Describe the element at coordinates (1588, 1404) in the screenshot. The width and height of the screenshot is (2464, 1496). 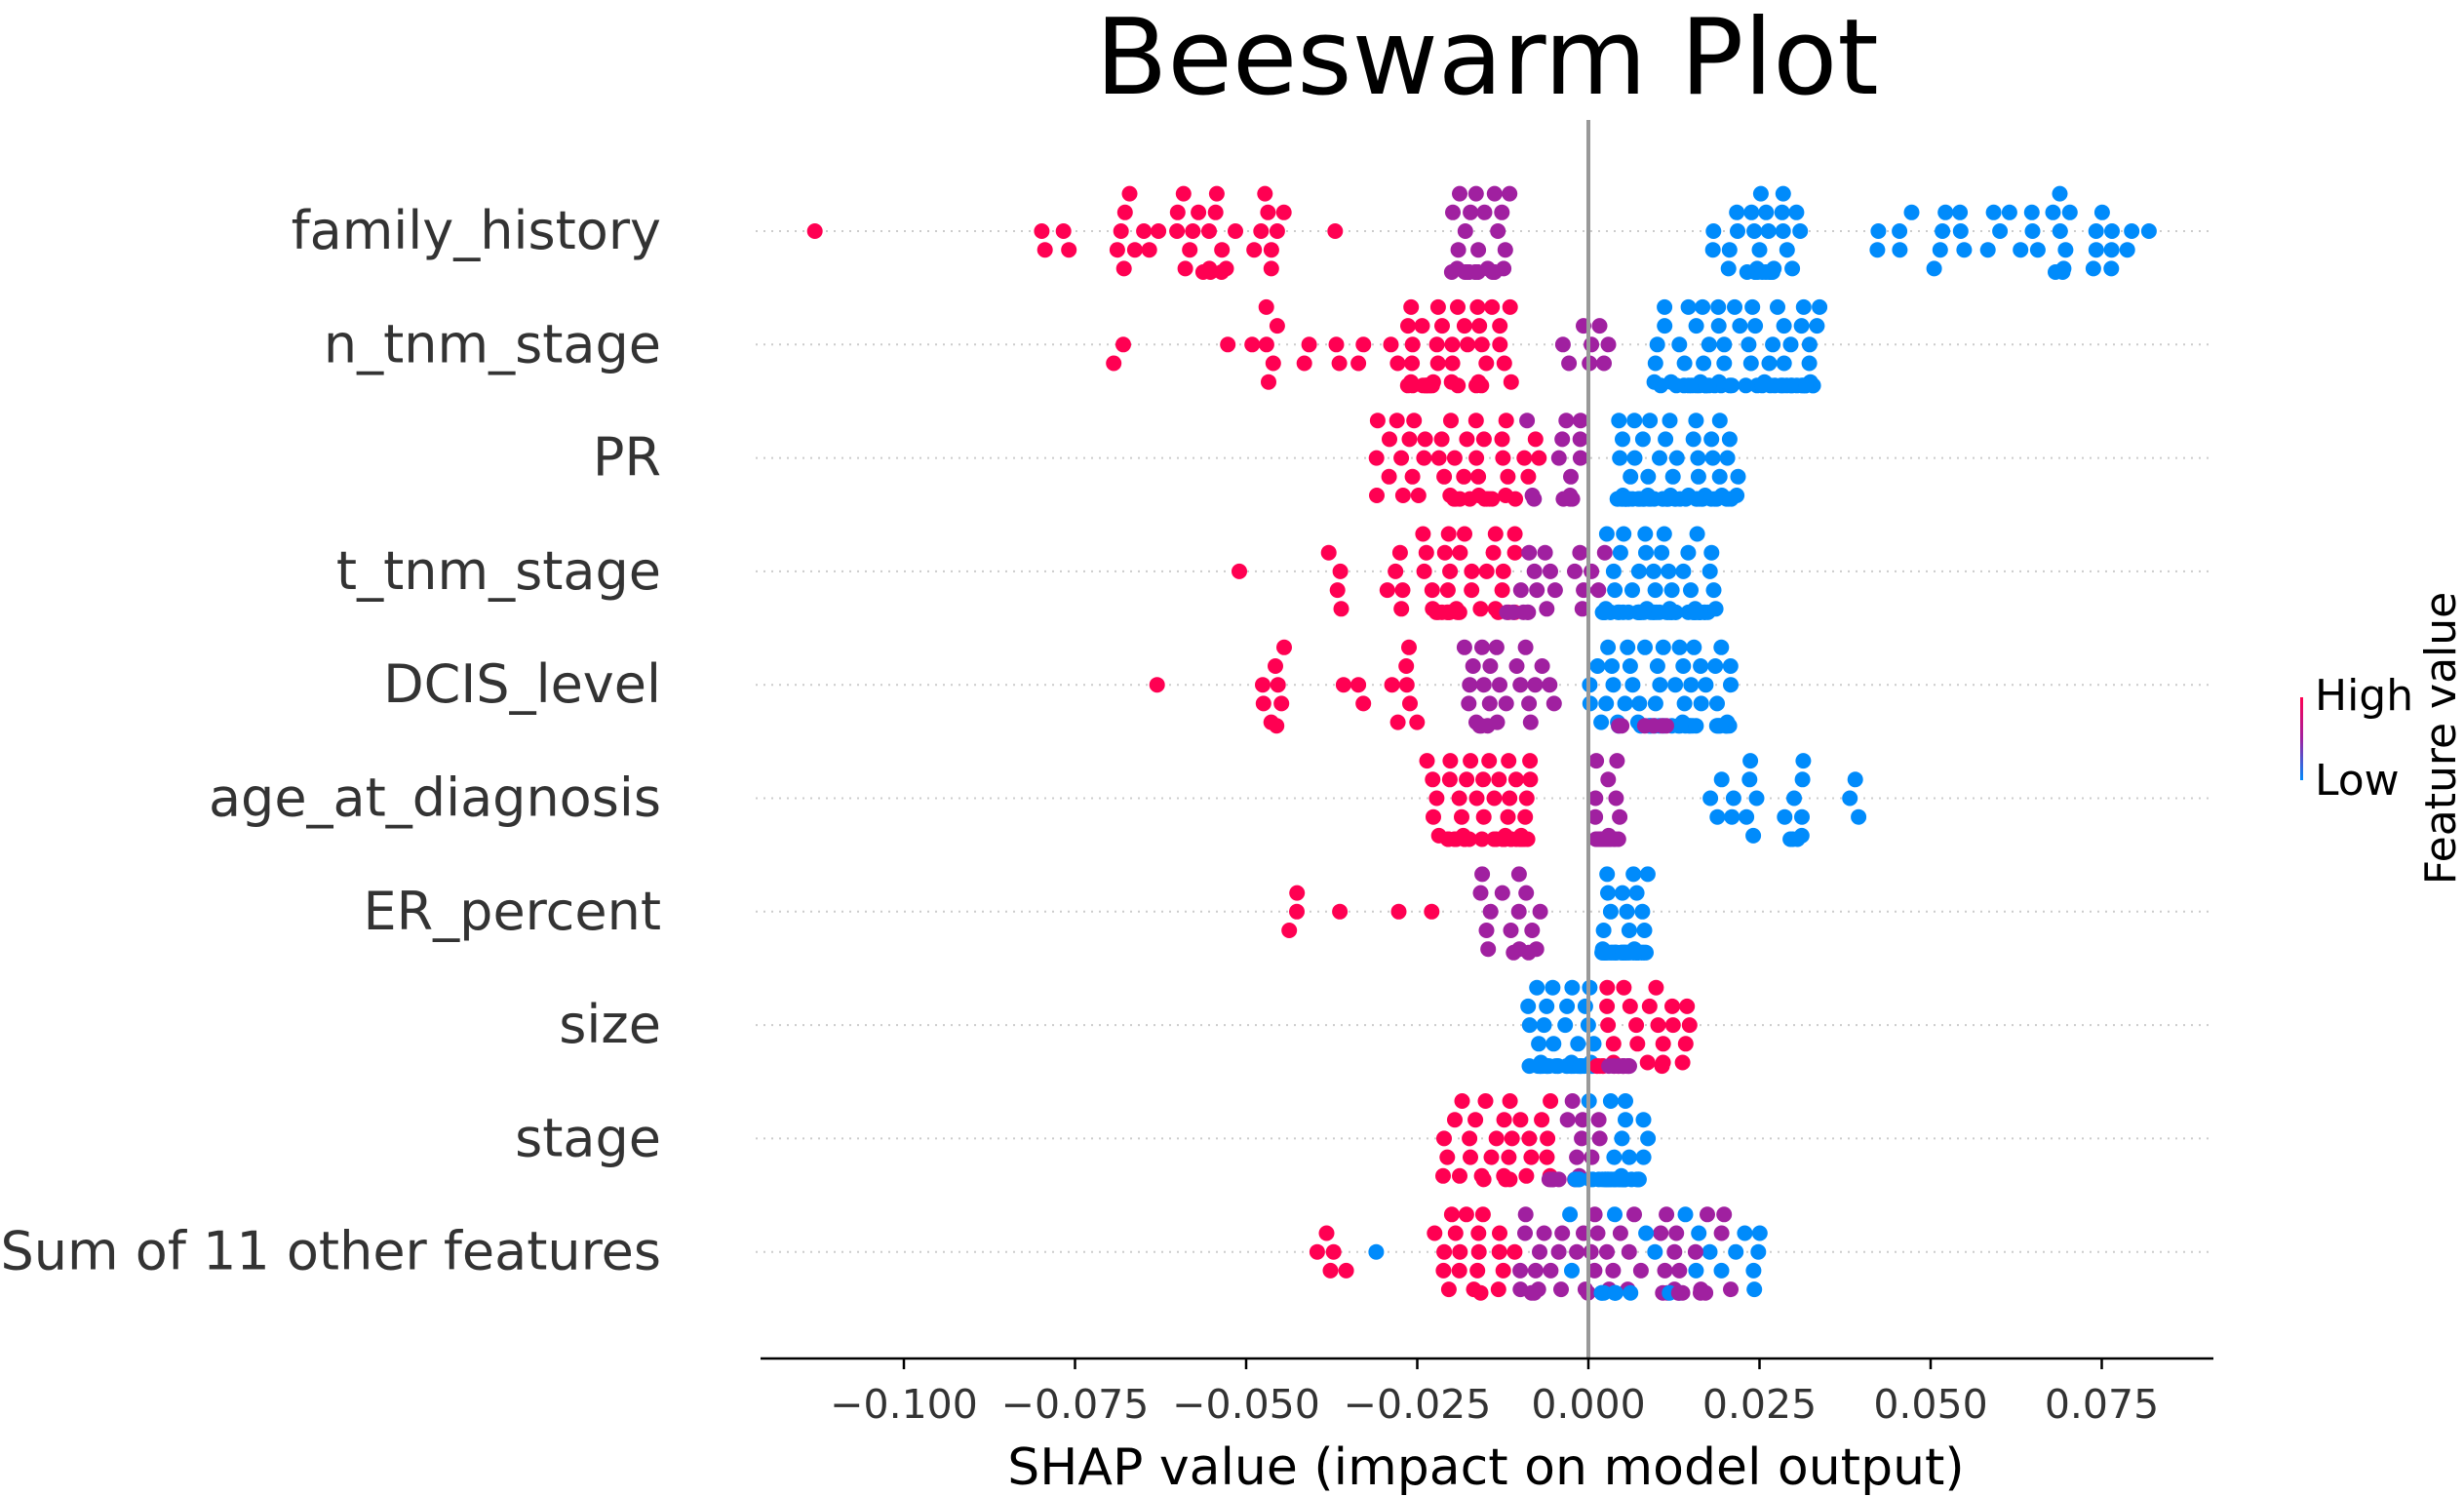
I see `x-tick-label: 0.000` at that location.